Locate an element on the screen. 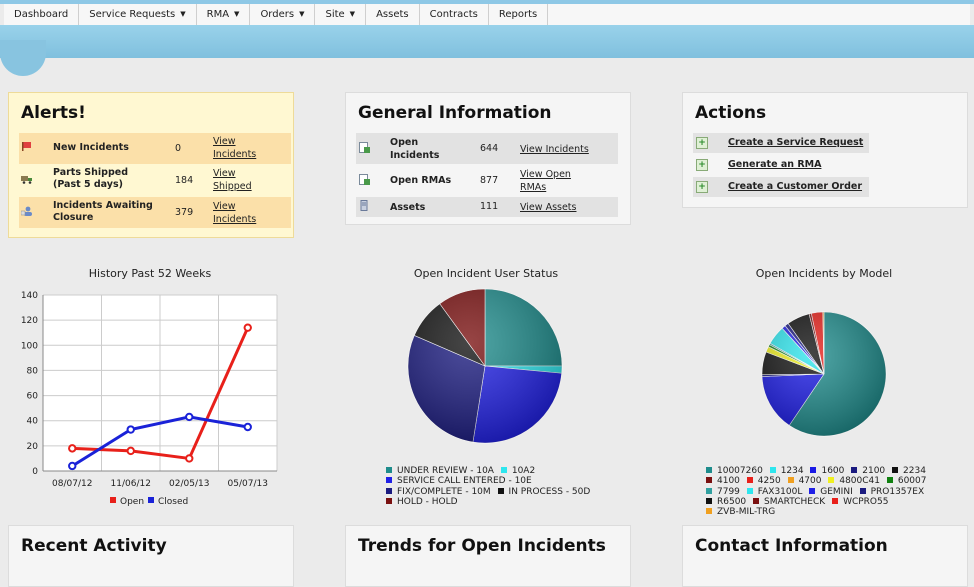 This screenshot has width=974, height=587. legend-label: 10007260 is located at coordinates (740, 471).